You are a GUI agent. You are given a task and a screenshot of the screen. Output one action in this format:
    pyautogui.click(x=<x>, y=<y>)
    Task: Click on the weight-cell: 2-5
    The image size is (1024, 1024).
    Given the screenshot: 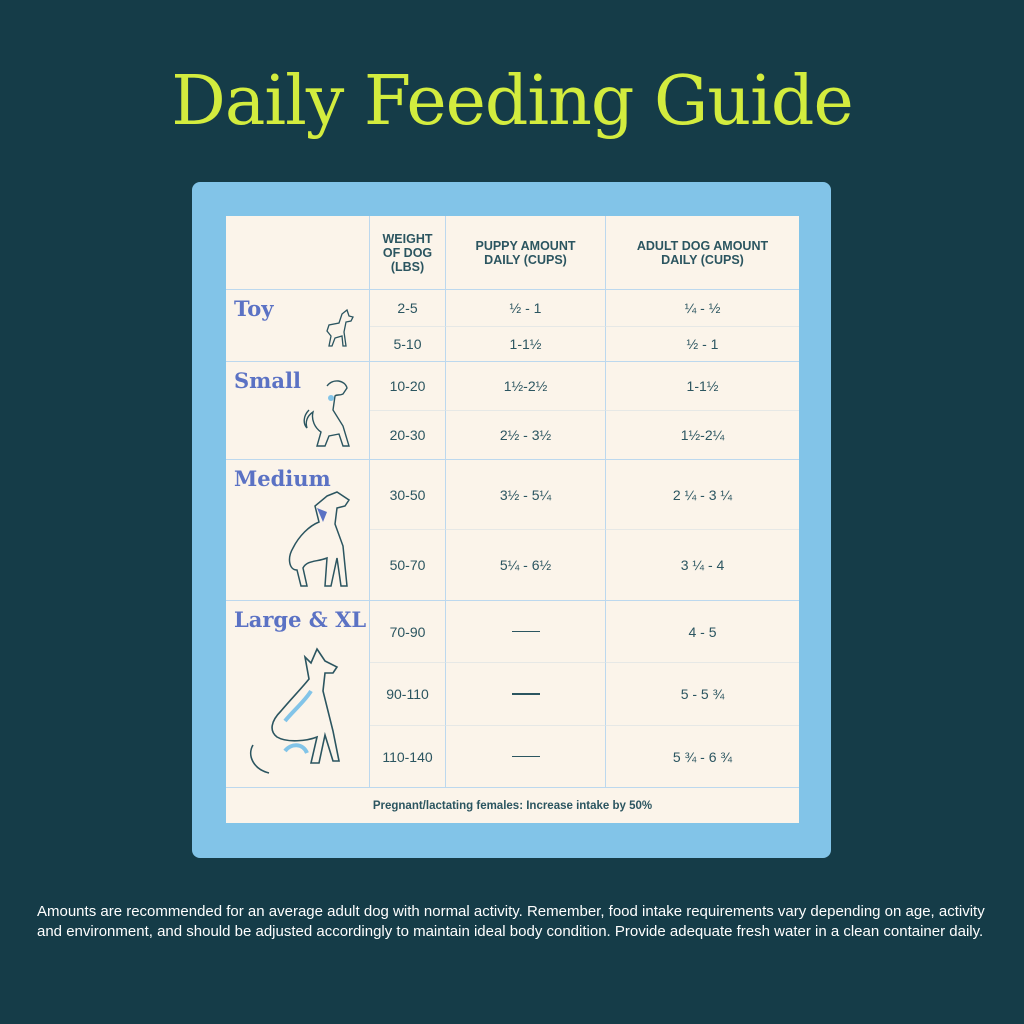 What is the action you would take?
    pyautogui.click(x=408, y=308)
    